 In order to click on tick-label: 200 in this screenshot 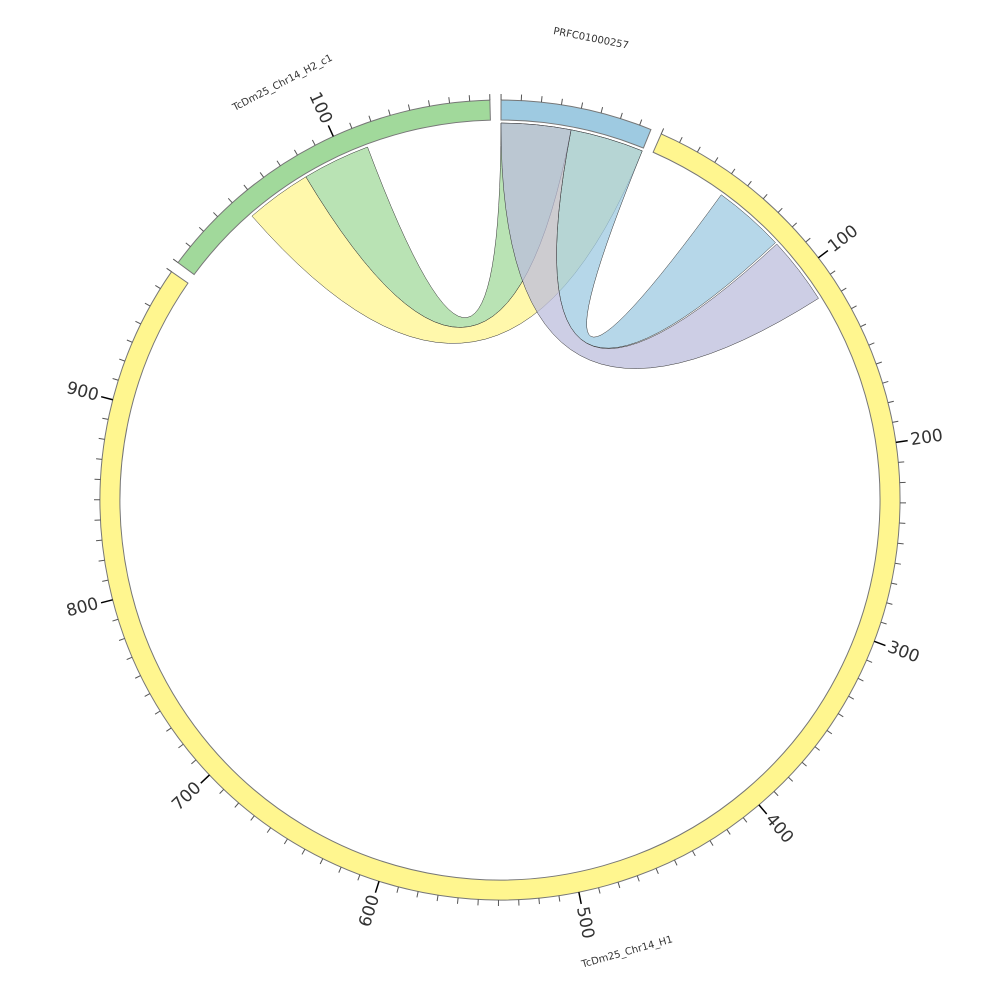, I will do `click(926, 438)`.